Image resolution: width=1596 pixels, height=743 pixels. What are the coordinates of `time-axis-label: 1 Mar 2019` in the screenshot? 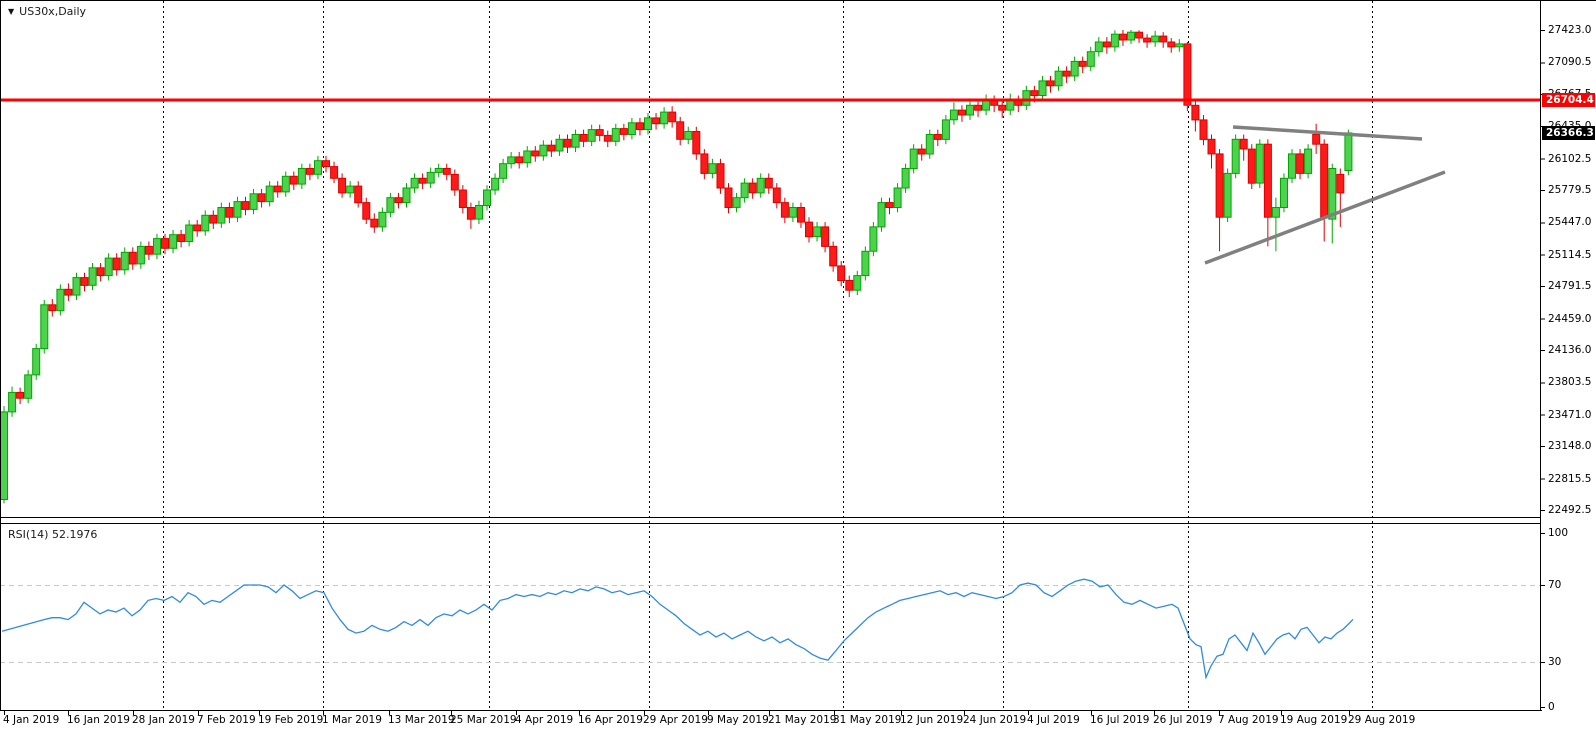 It's located at (352, 720).